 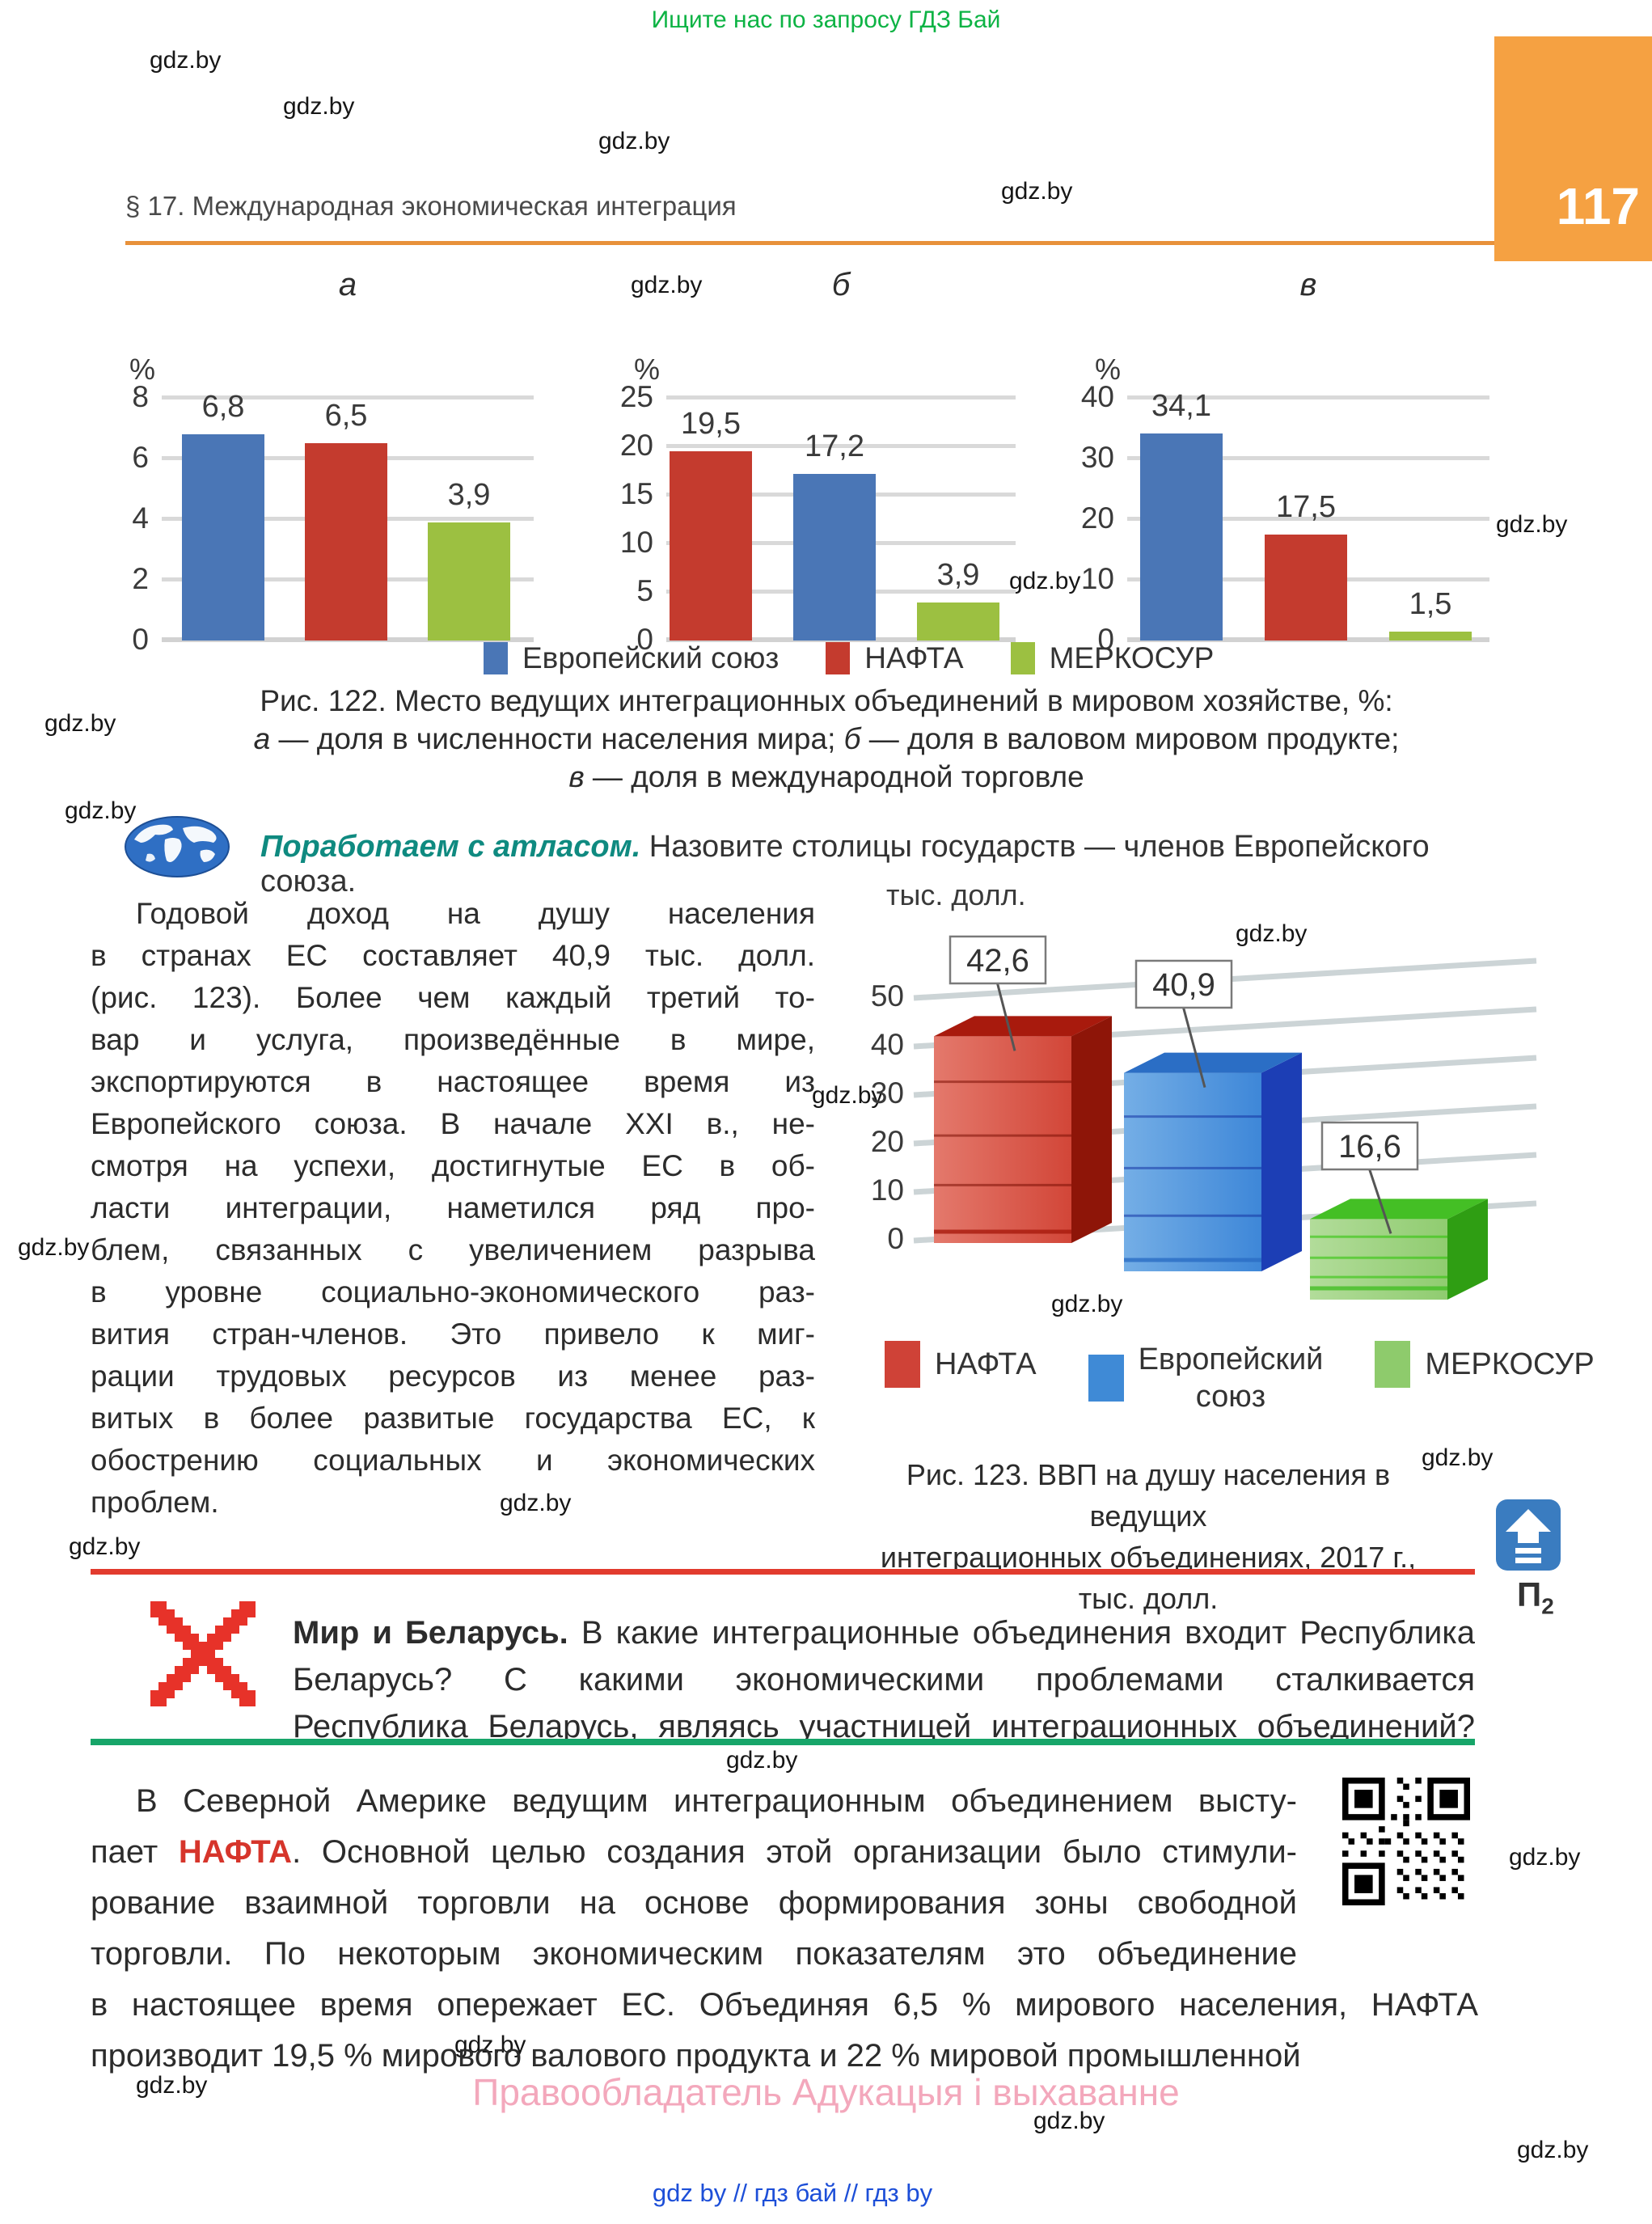 I want to click on bar3d-front-МЕРКОСУР, so click(x=1378, y=1259).